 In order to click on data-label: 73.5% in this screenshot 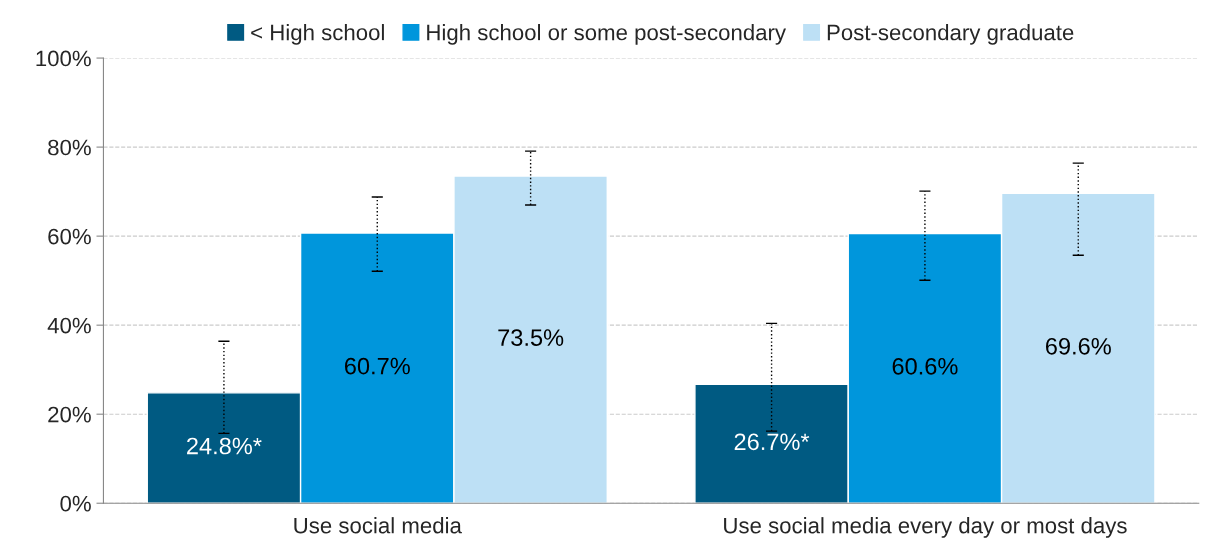, I will do `click(531, 337)`.